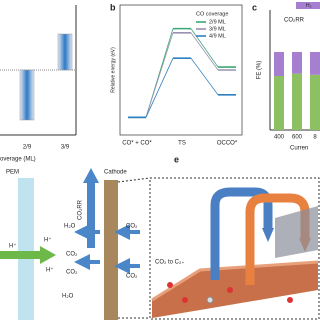 This screenshot has width=320, height=320. Describe the element at coordinates (12, 173) in the screenshot. I see `membrane-label: PEM` at that location.